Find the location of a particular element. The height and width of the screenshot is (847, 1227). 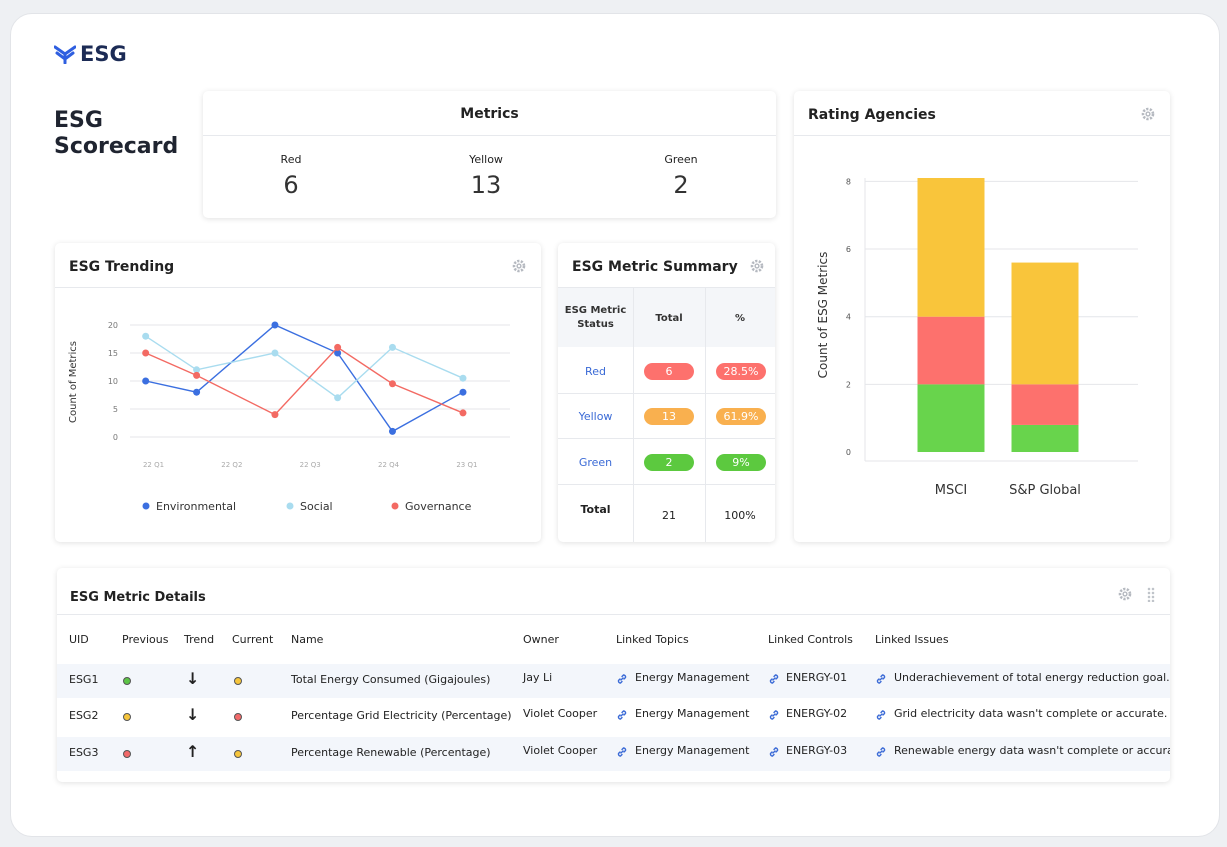

metric-label: Yellow is located at coordinates (486, 159).